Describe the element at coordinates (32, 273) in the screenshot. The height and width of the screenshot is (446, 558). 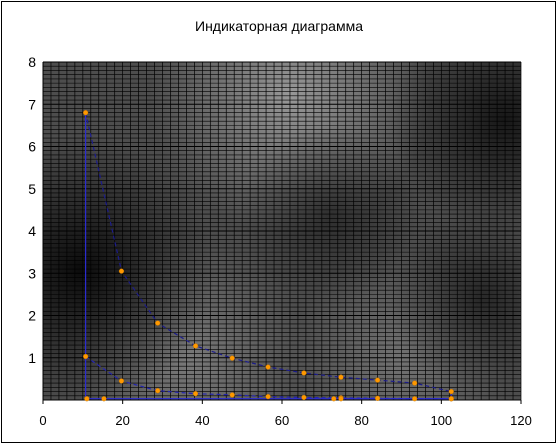
I see `y-tick-label: 3` at that location.